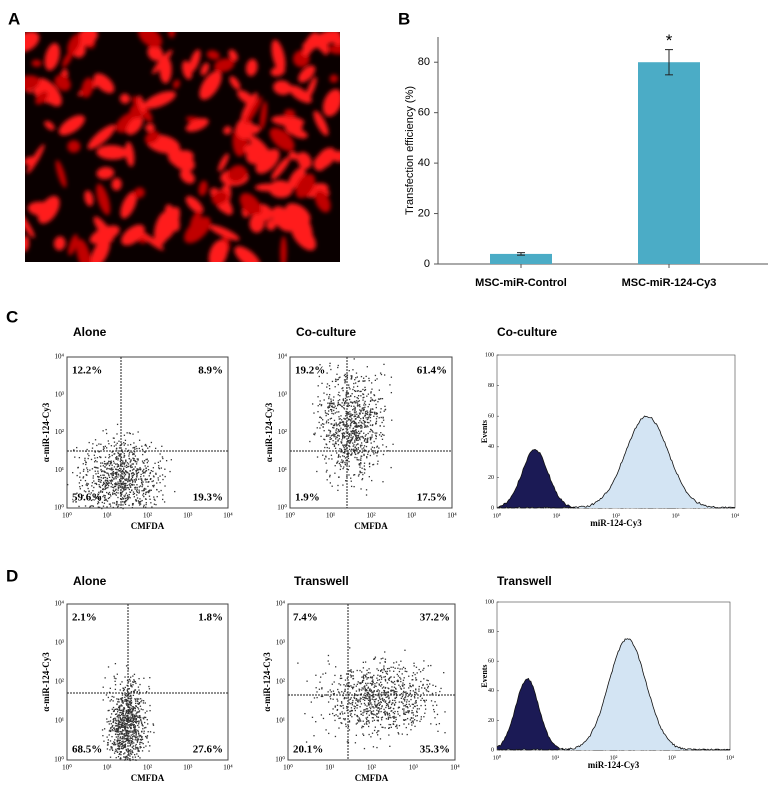  I want to click on x-tick-label: 10⁰, so click(67, 768).